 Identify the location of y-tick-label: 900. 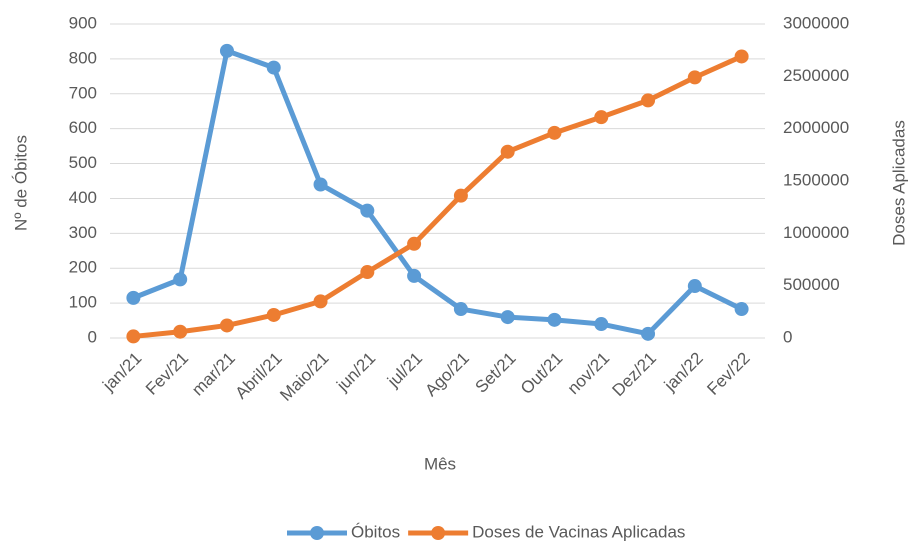
(83, 22).